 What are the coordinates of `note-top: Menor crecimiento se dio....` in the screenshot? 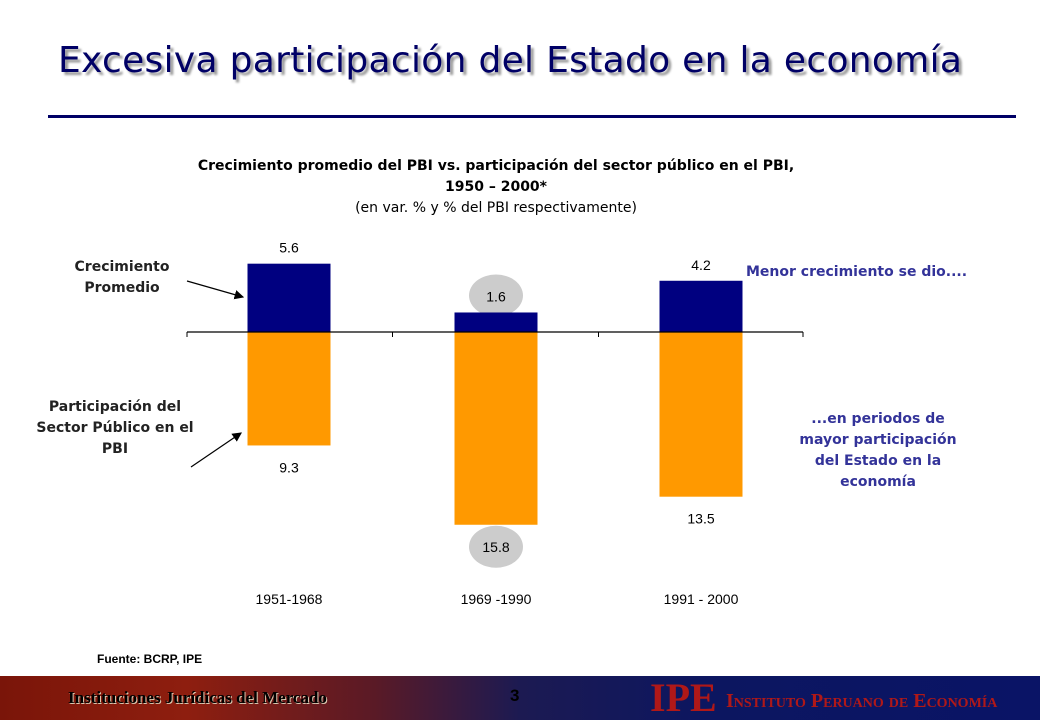 It's located at (857, 272).